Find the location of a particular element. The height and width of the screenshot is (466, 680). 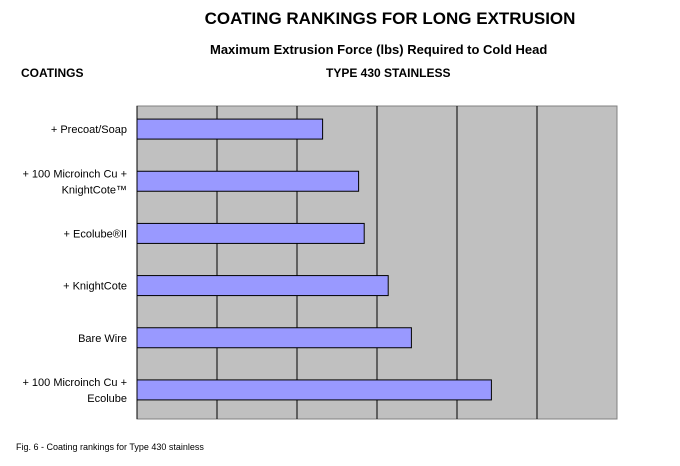

category-label: + Ecolube®II is located at coordinates (95, 234).